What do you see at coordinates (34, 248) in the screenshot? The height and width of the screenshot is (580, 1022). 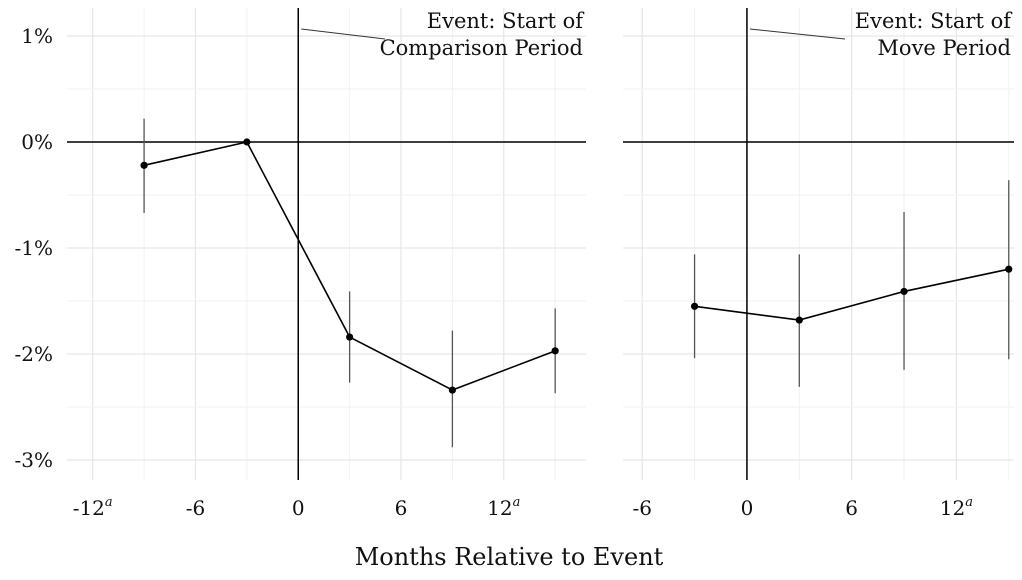 I see `y-tick-label: -1%` at bounding box center [34, 248].